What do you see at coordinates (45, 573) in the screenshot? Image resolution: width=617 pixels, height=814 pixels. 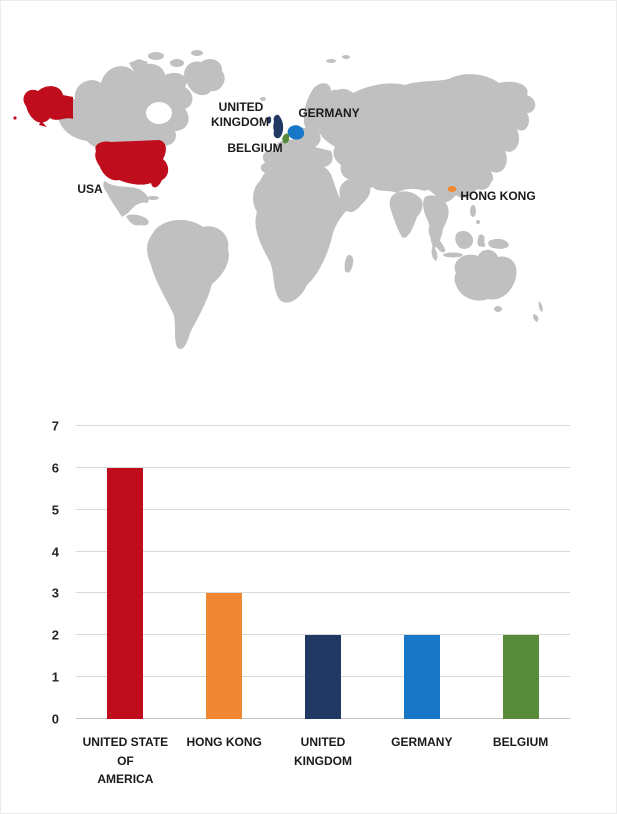 I see `y-axis: 0 1 2 3 4 5 6 7` at bounding box center [45, 573].